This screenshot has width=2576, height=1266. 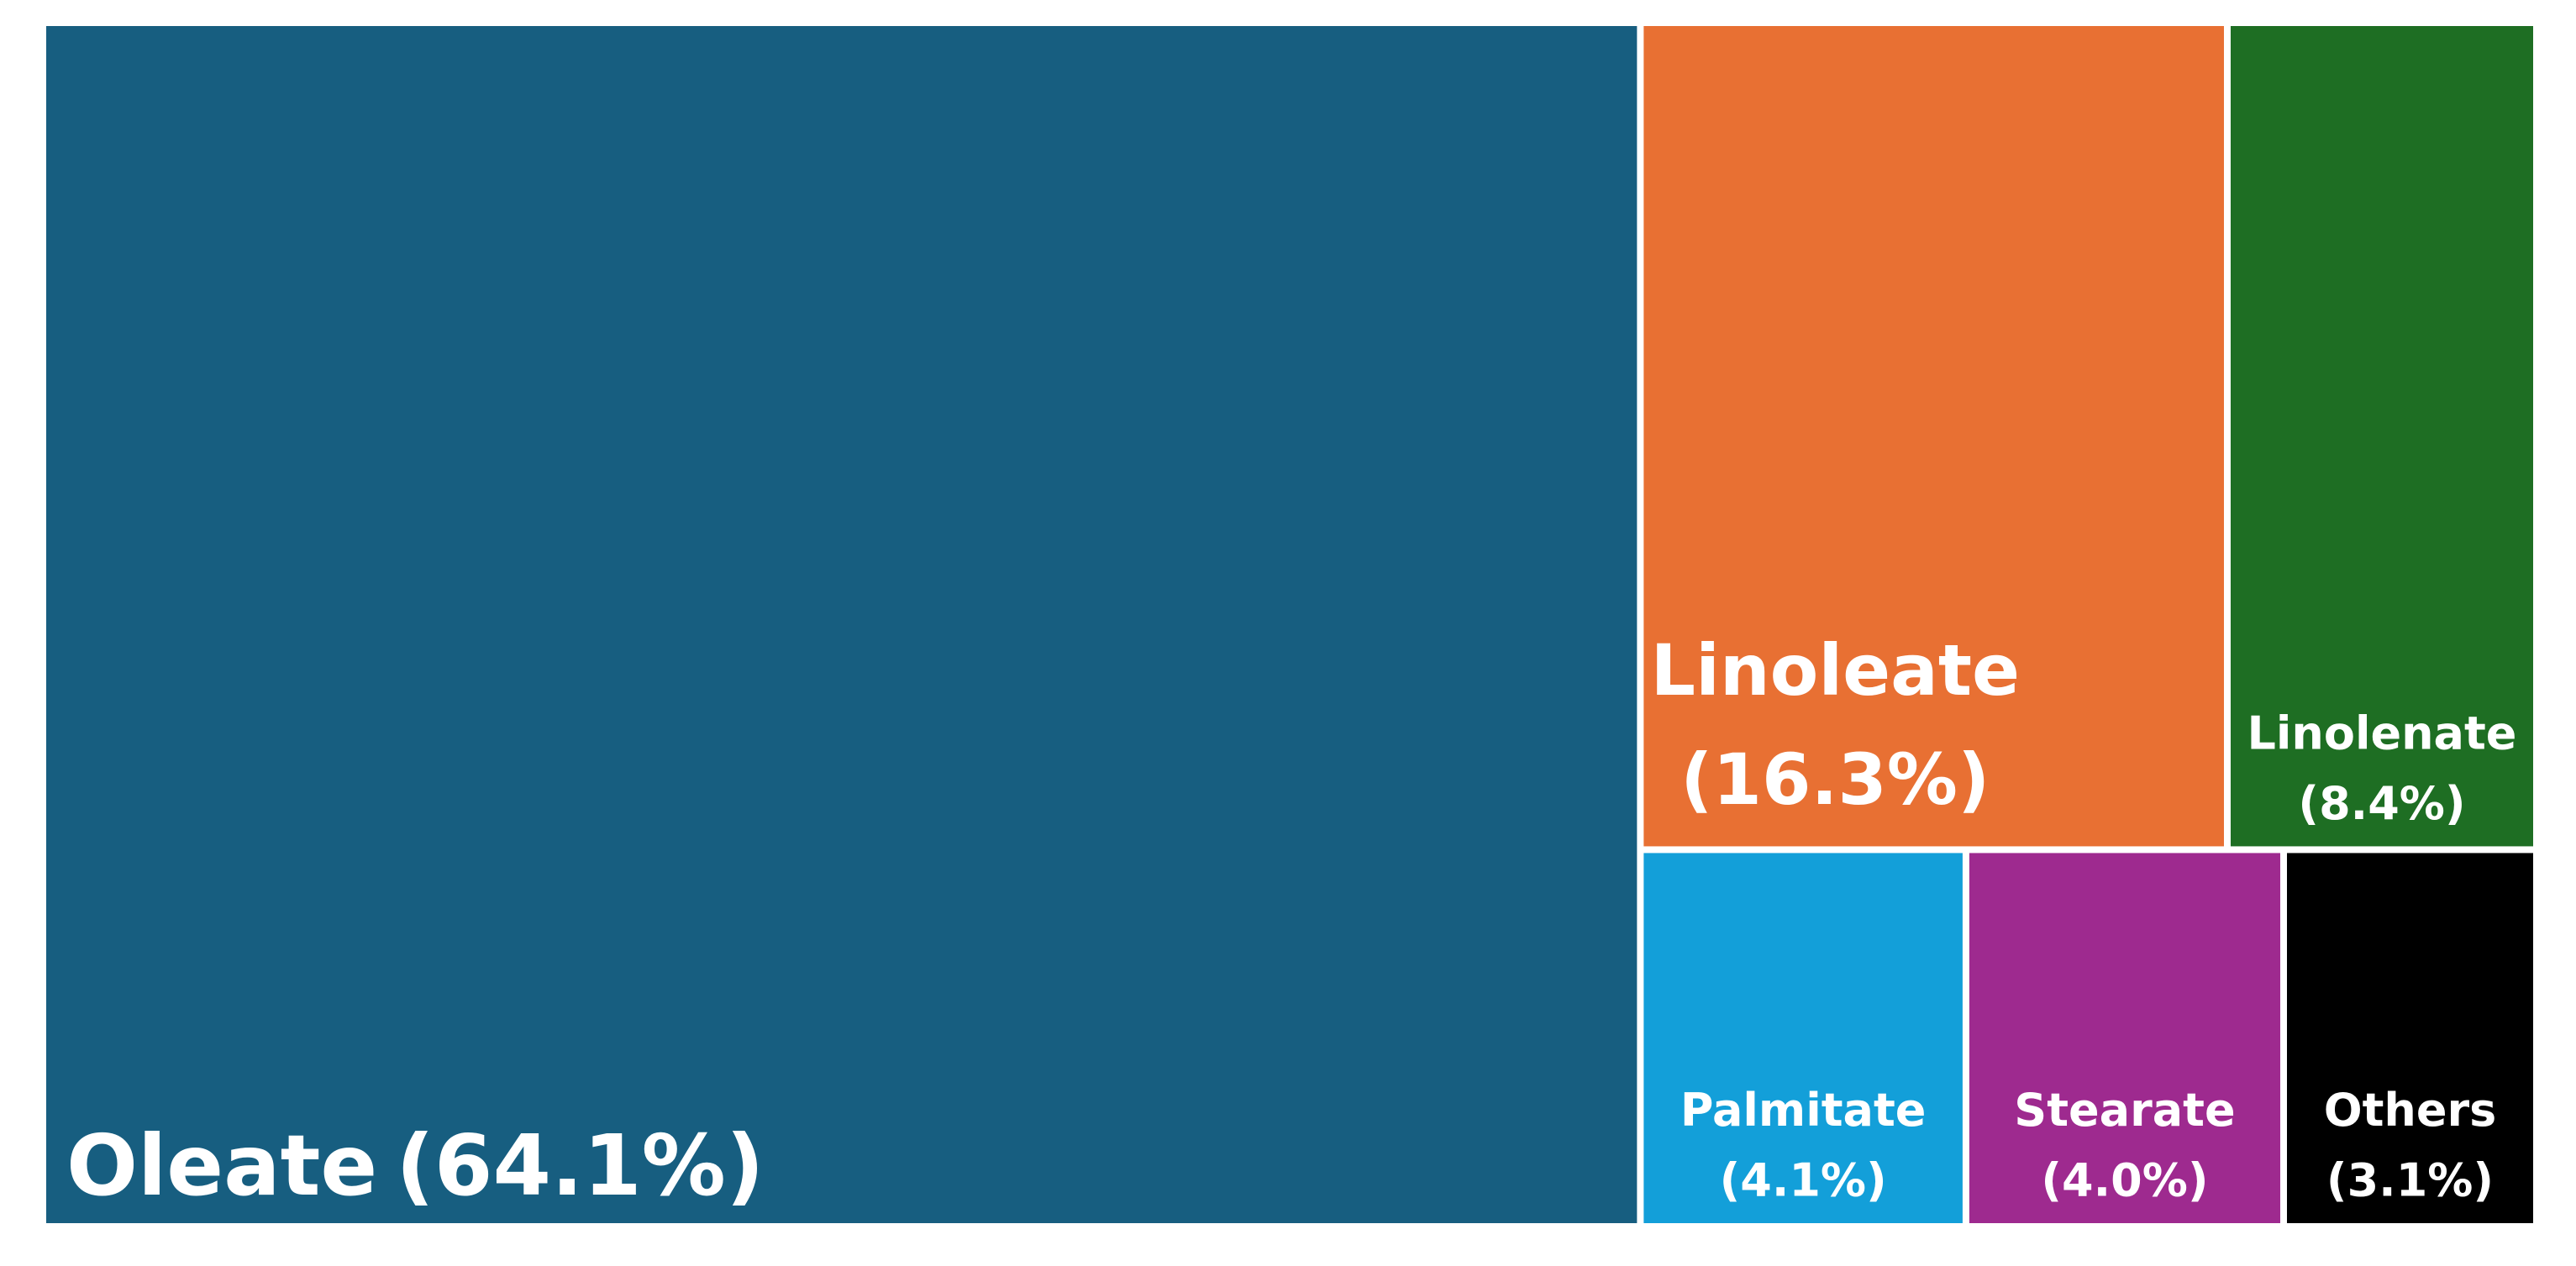 I want to click on tile-label: Oleate (64.1%), so click(x=415, y=1165).